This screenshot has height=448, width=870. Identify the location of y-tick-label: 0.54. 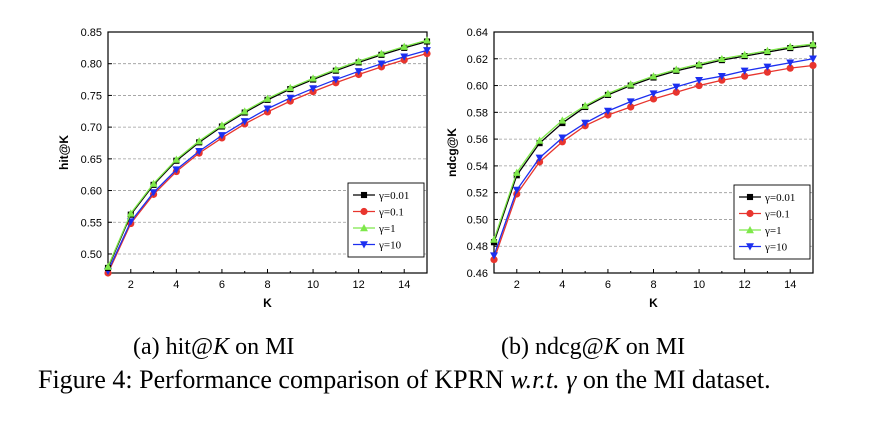
(477, 167).